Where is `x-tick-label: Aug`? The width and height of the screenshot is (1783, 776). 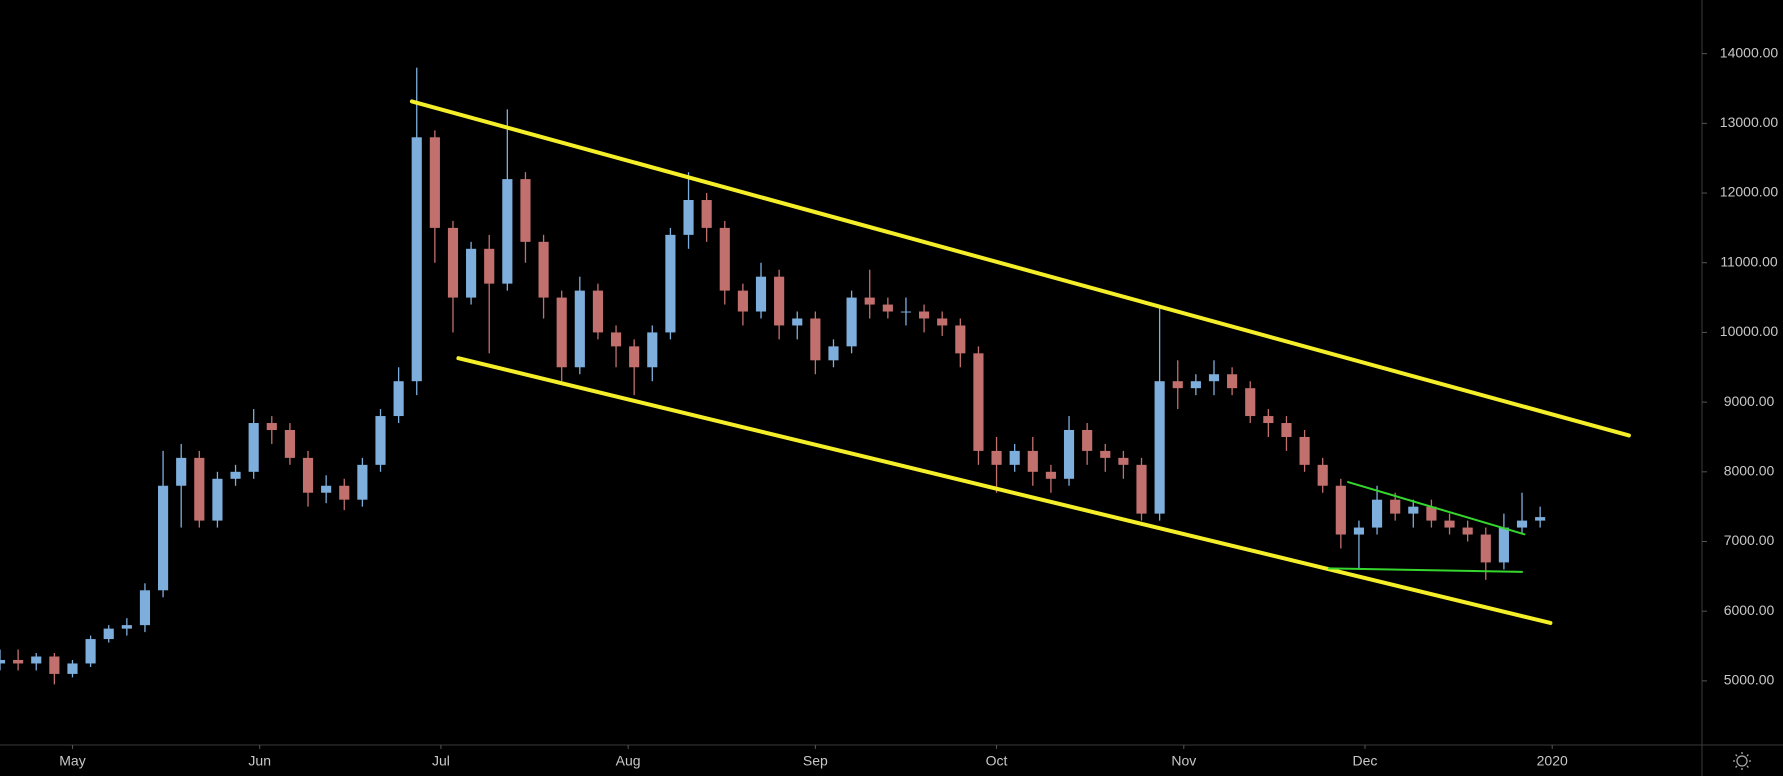 x-tick-label: Aug is located at coordinates (628, 761).